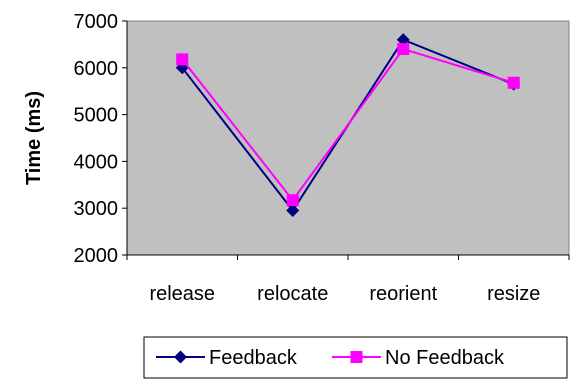 This screenshot has height=381, width=579. Describe the element at coordinates (513, 294) in the screenshot. I see `x-tick-label: resize` at that location.